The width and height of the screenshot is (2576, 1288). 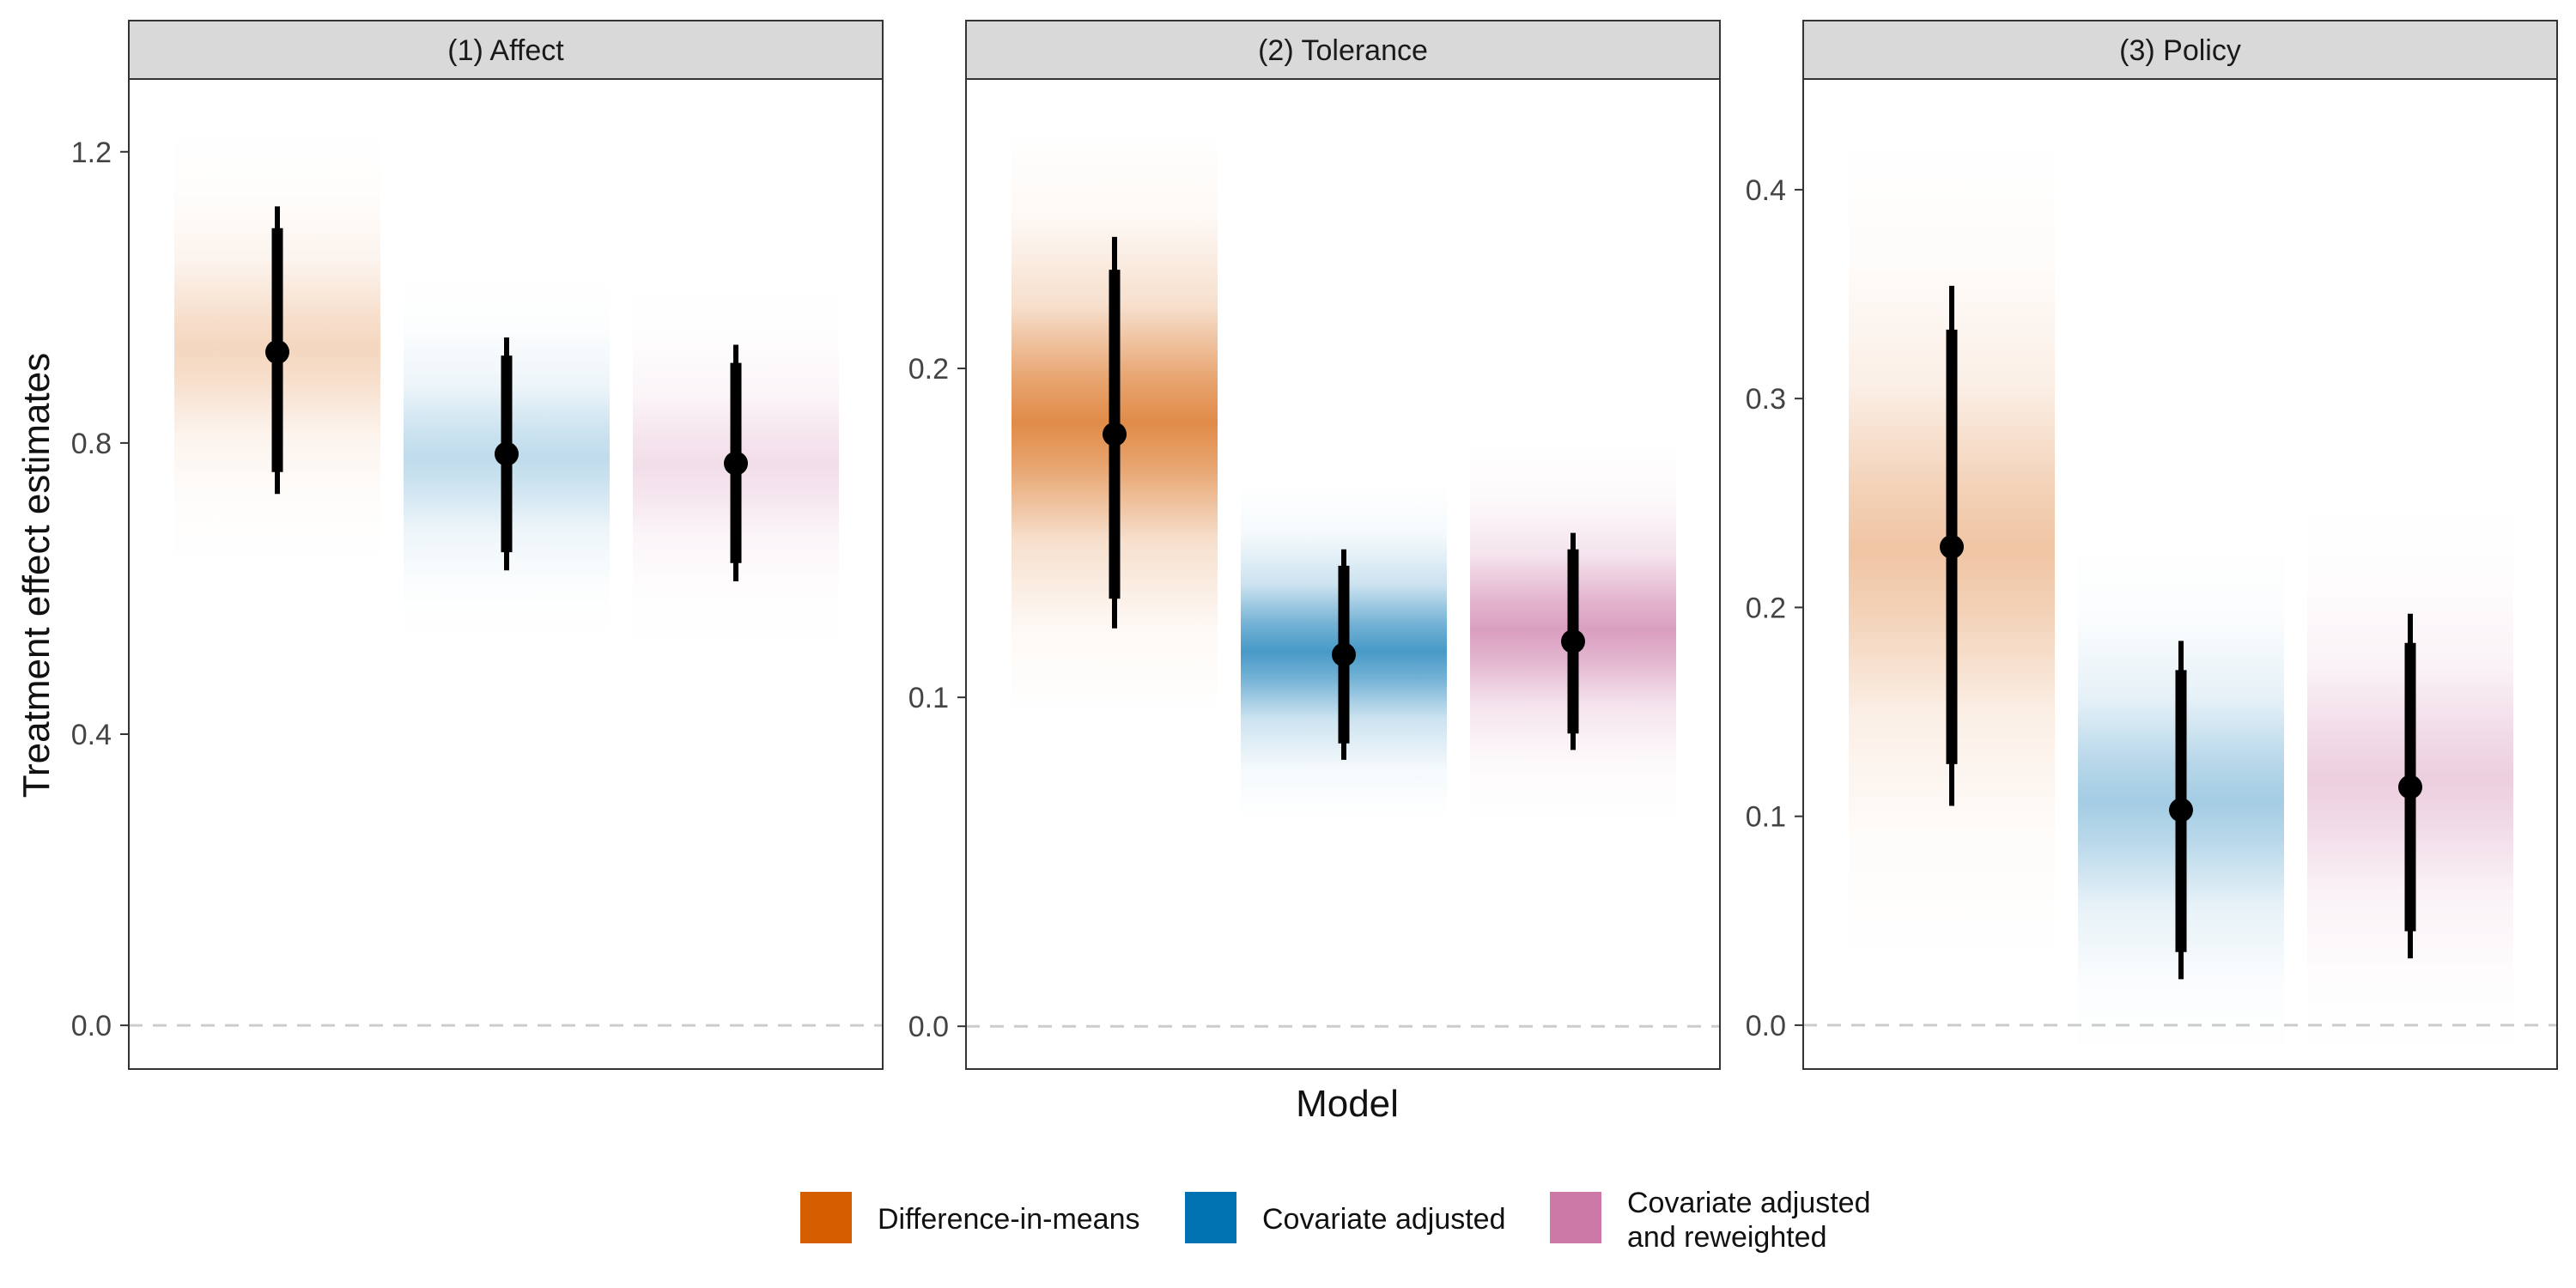 What do you see at coordinates (1766, 399) in the screenshot?
I see `y-tick-label: 0.3` at bounding box center [1766, 399].